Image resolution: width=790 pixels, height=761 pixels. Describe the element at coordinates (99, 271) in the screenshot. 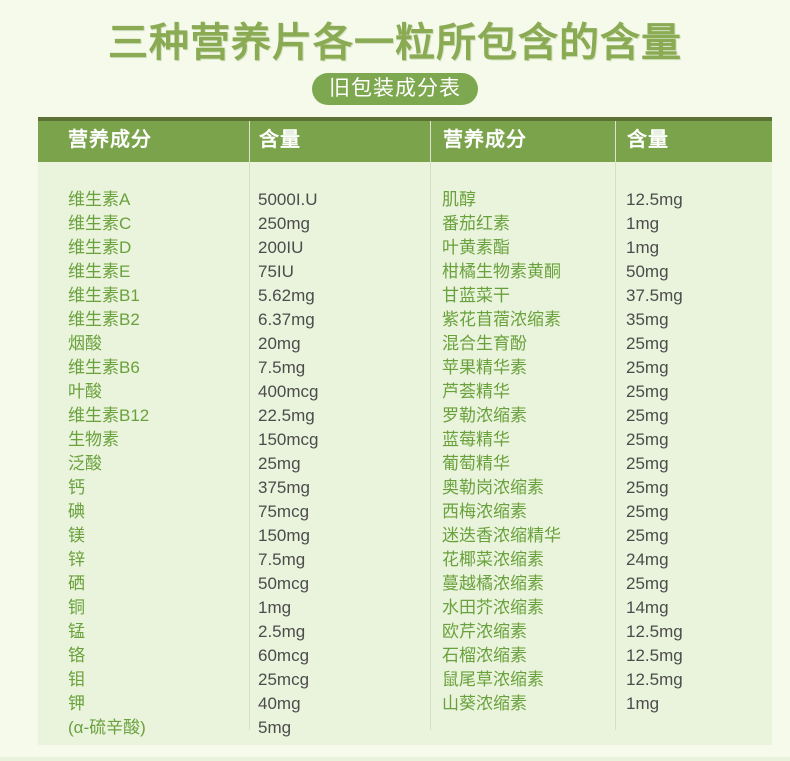

I see `ingredient-name: 维生素E` at that location.